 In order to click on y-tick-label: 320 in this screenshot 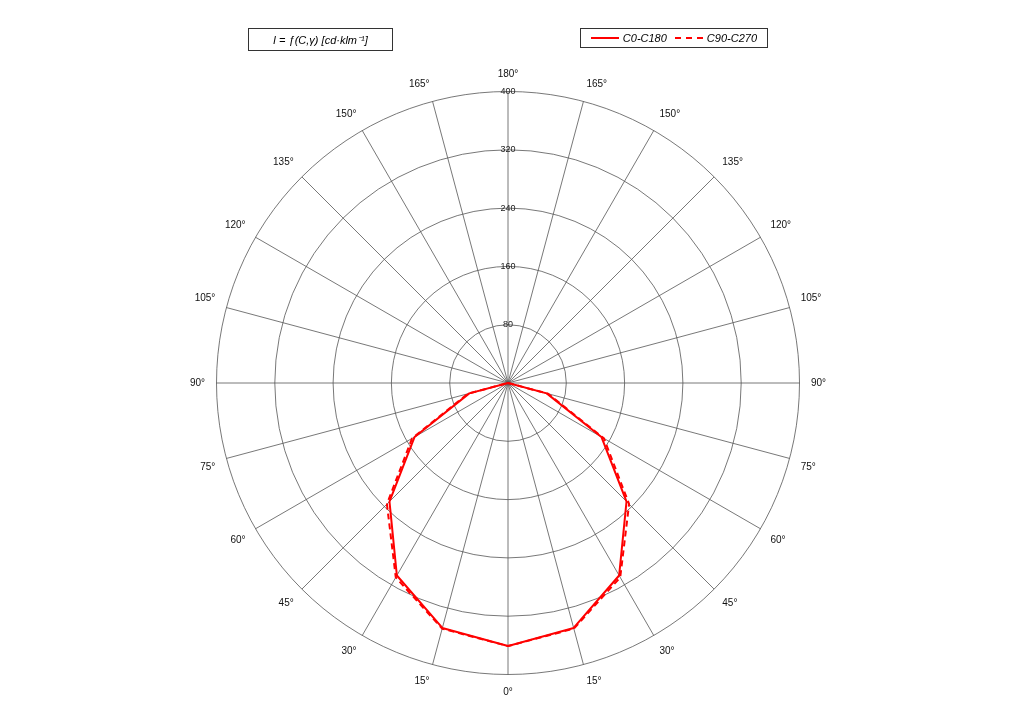, I will do `click(508, 149)`.